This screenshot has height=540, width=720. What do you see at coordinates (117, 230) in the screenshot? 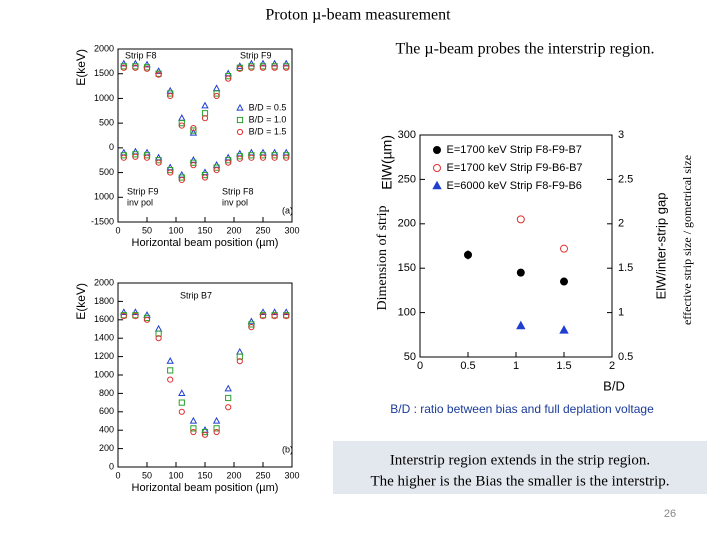
I see `x-tick-label: 0` at bounding box center [117, 230].